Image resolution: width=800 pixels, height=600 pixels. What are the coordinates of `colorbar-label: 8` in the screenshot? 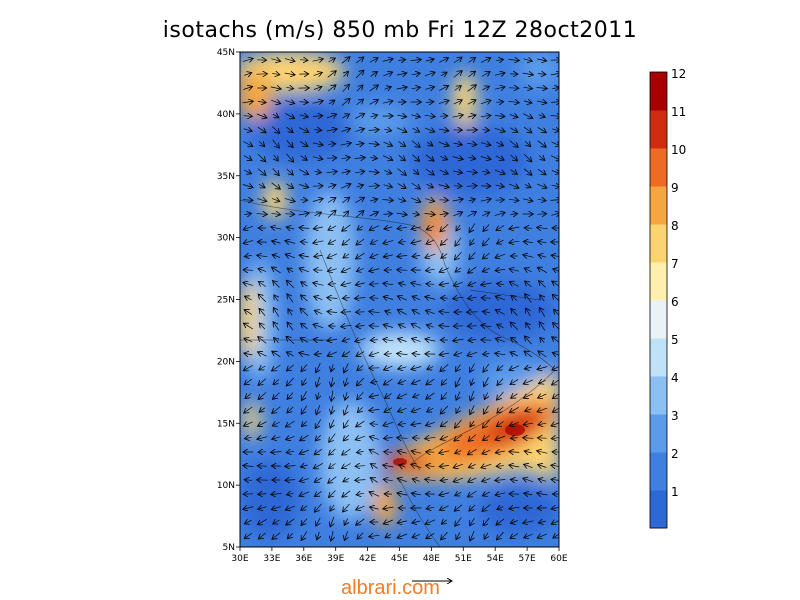 It's located at (675, 226).